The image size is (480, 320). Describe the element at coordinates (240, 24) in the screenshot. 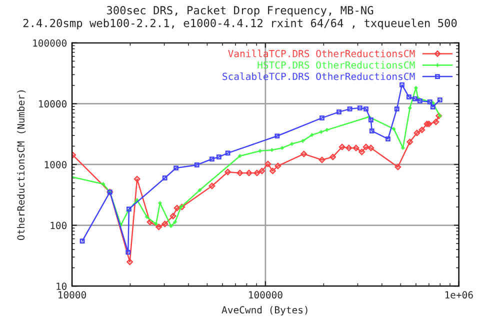

I see `chart-subtitle: 2.4.20smp web100-2.2.1, e1000-4.4.12 rxint 64/64 , txqueuelen 500` at that location.